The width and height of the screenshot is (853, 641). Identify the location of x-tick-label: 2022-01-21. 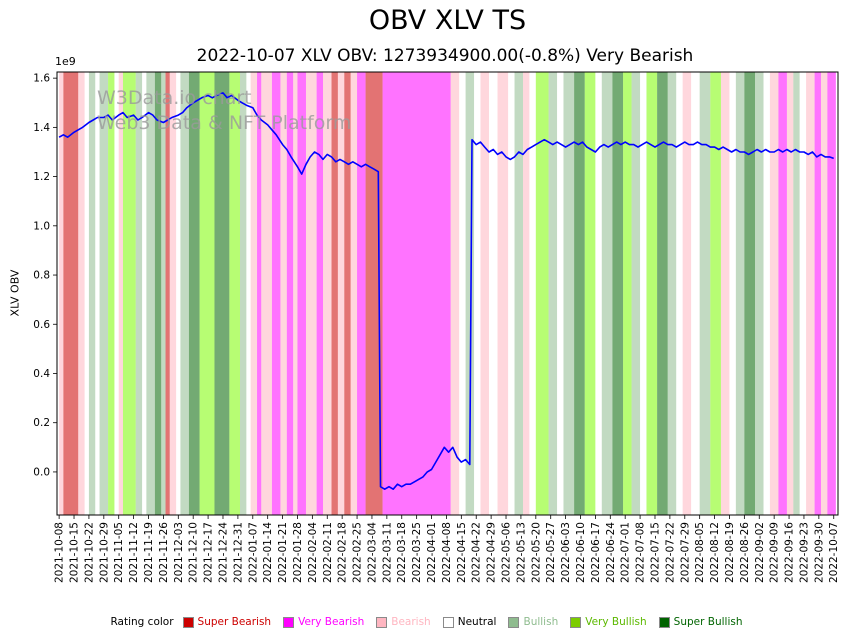
(283, 552).